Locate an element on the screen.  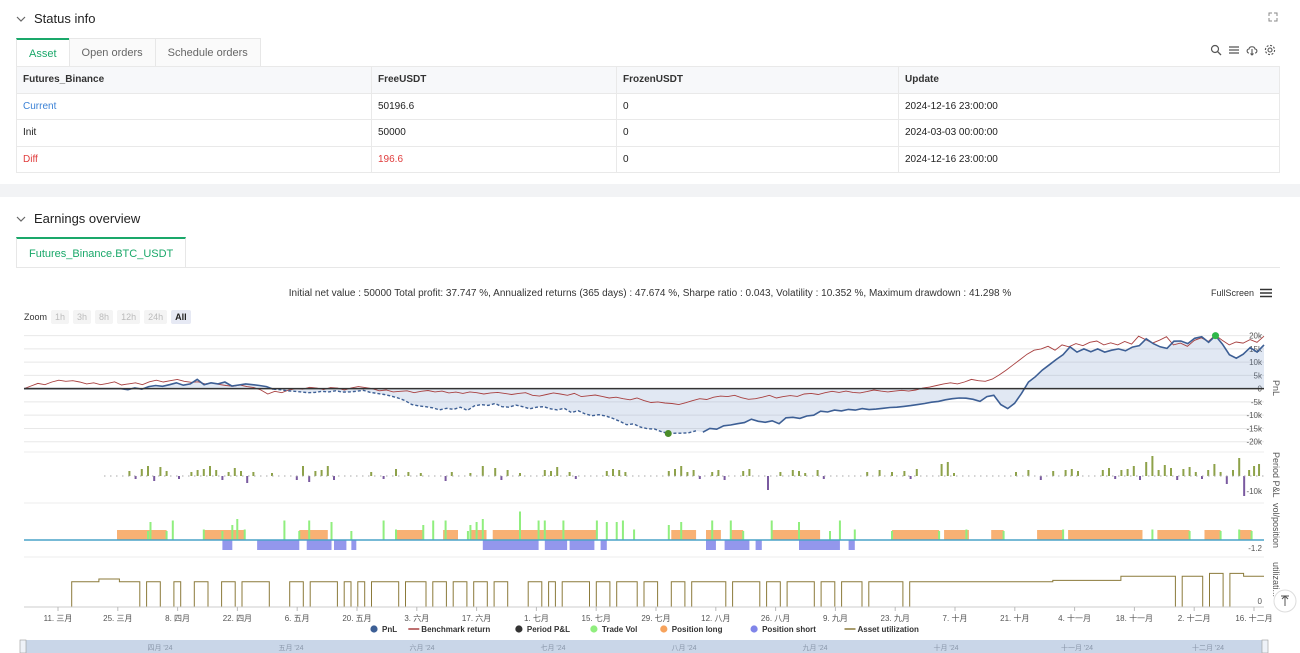
zoom-24h-button: 24h is located at coordinates (156, 317).